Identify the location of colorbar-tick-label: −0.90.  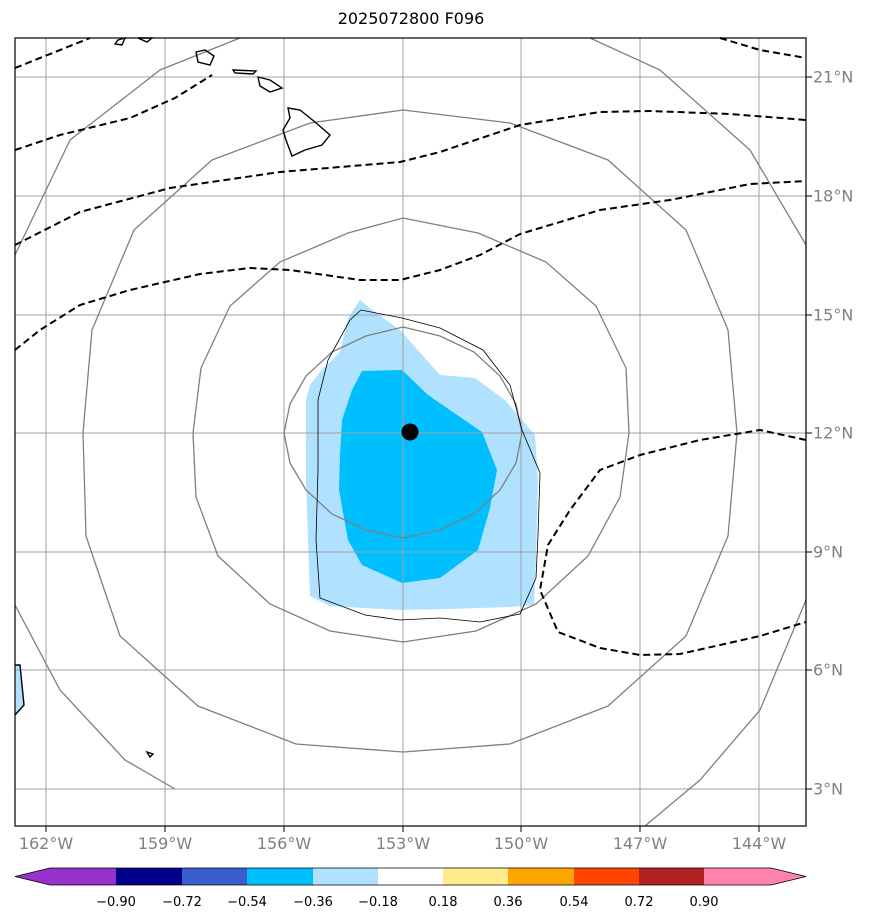
(116, 902).